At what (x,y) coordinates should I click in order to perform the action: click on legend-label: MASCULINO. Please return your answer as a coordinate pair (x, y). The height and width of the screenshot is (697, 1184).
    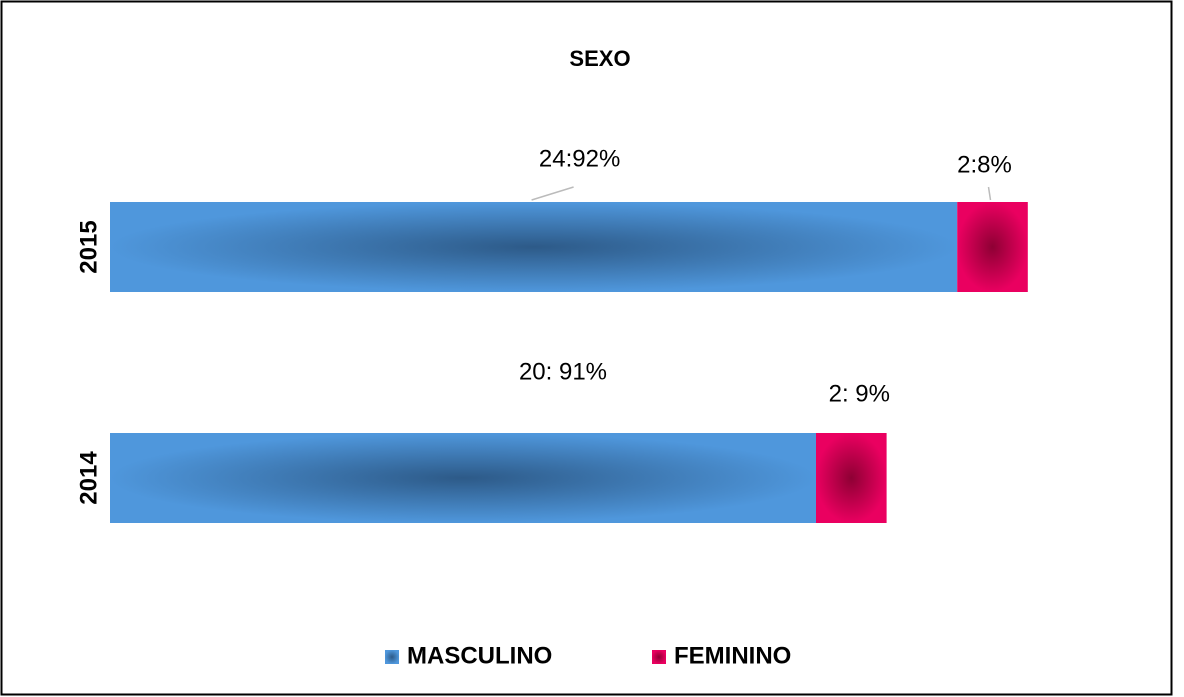
    Looking at the image, I should click on (479, 655).